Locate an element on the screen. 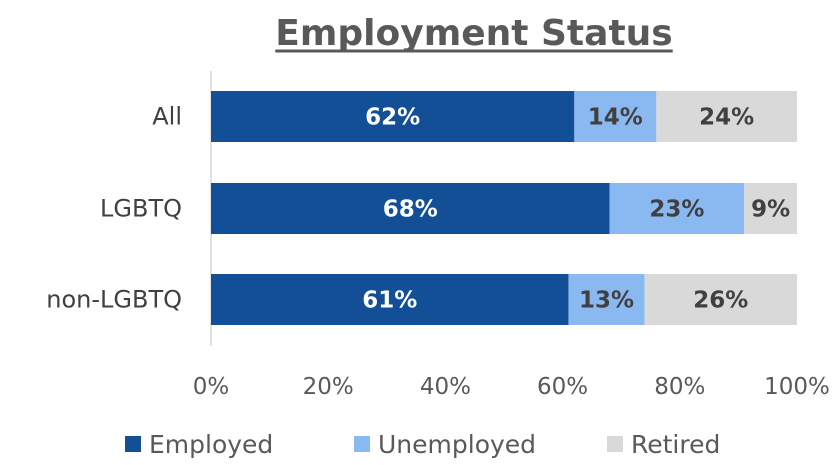 This screenshot has height=465, width=839. x-tick-label: 80% is located at coordinates (679, 387).